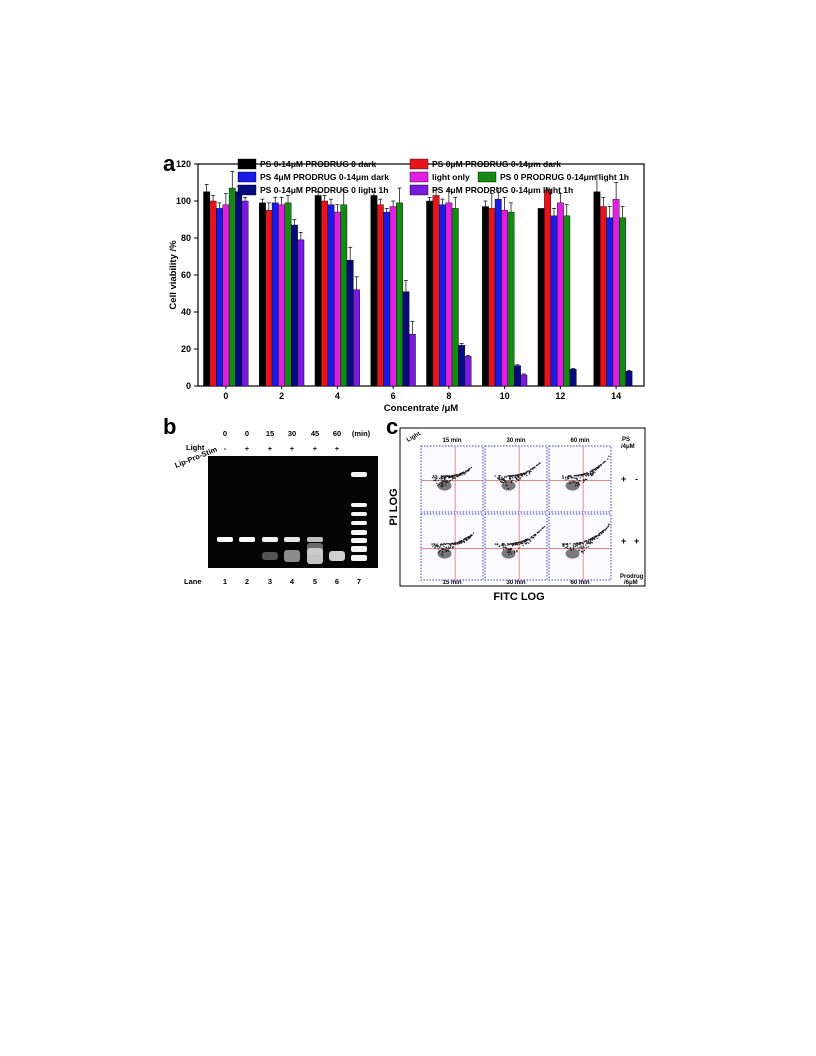  What do you see at coordinates (270, 433) in the screenshot?
I see `gel-time-label: 15` at bounding box center [270, 433].